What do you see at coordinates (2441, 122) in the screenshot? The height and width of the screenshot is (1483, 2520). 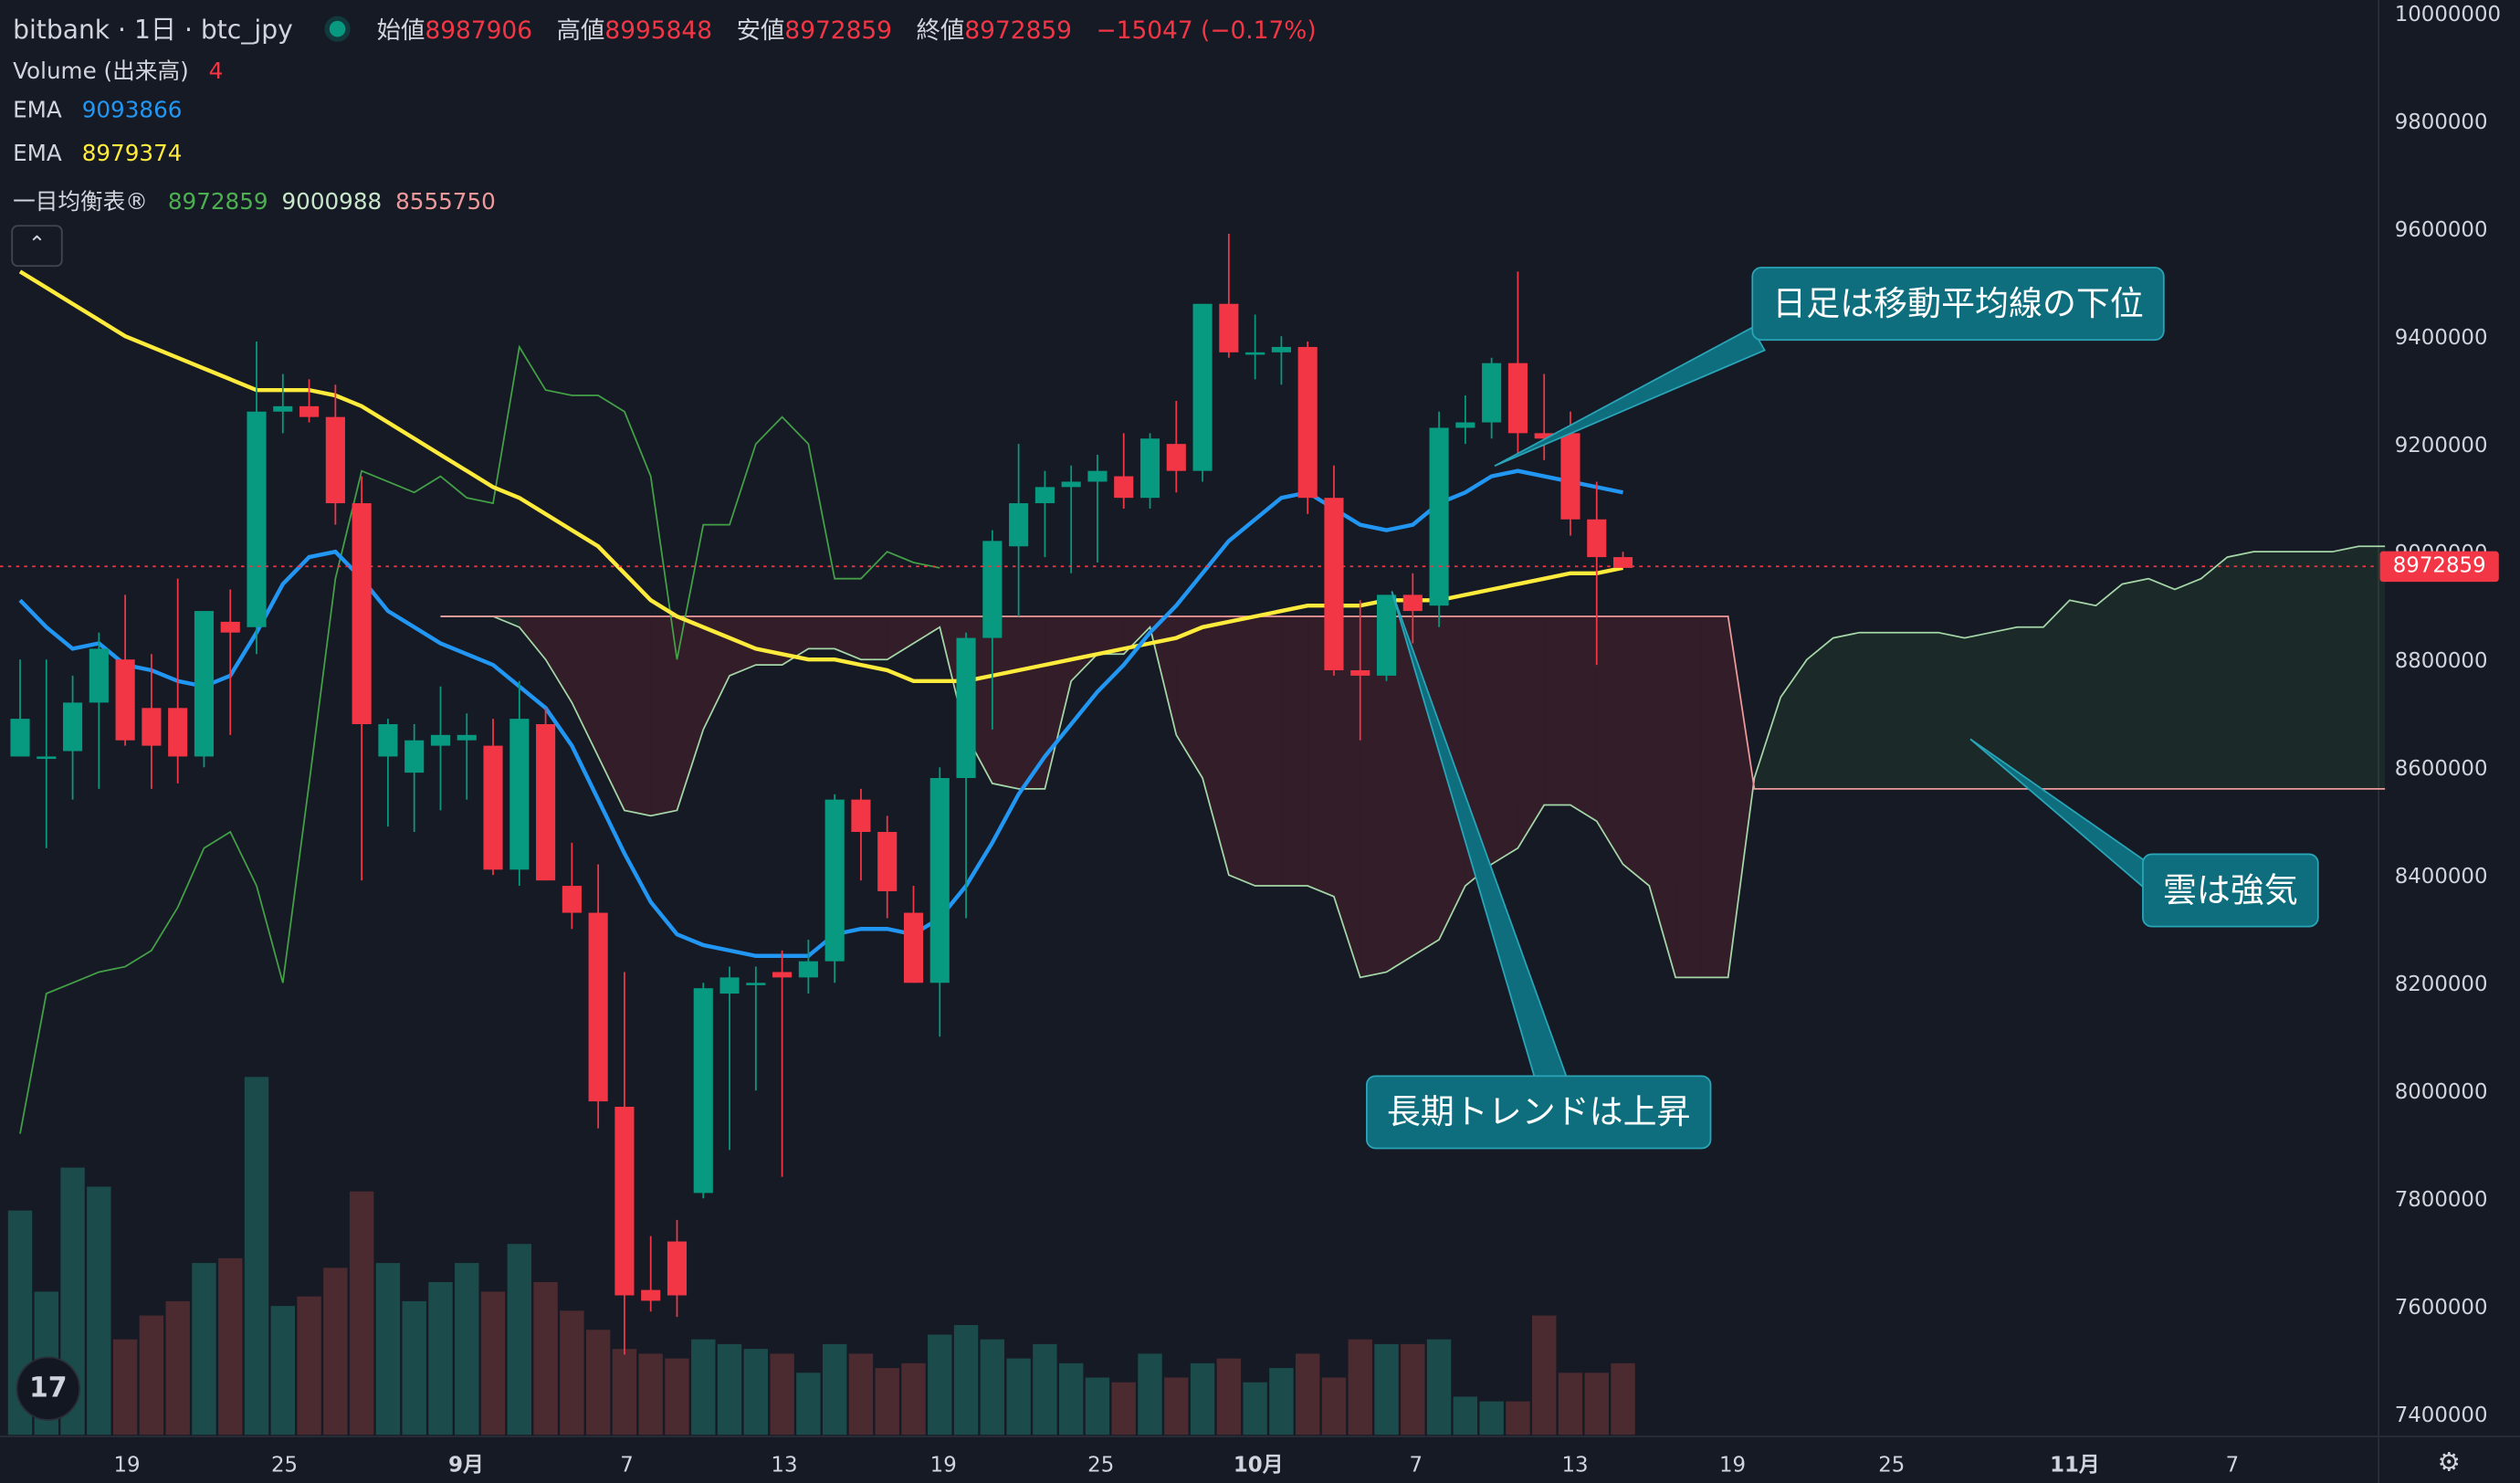 I see `price-axis-label: 9800000` at bounding box center [2441, 122].